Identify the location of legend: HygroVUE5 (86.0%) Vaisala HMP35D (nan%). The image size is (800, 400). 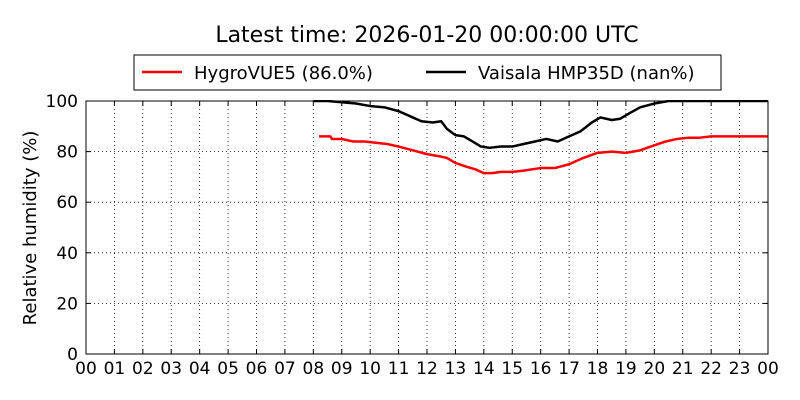
(427, 72).